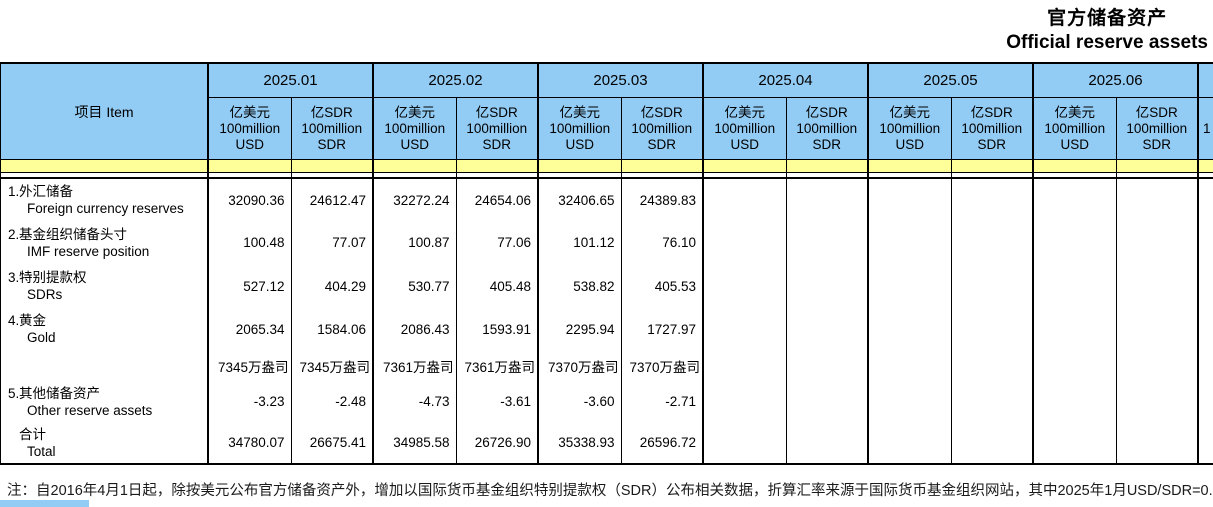 This screenshot has height=507, width=1213. What do you see at coordinates (1116, 80) in the screenshot?
I see `month-header-2025.06: 2025.06` at bounding box center [1116, 80].